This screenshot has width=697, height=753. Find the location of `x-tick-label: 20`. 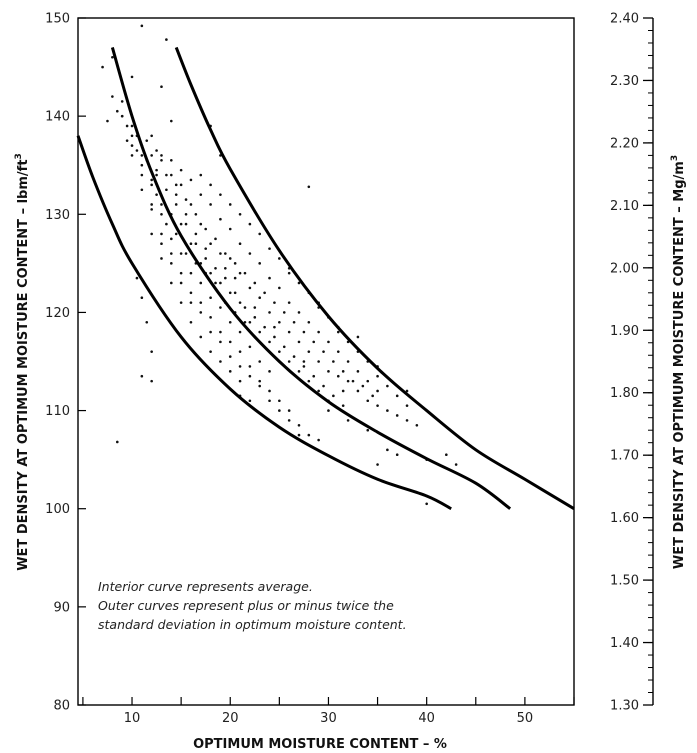

x-tick-label: 20 is located at coordinates (230, 718).